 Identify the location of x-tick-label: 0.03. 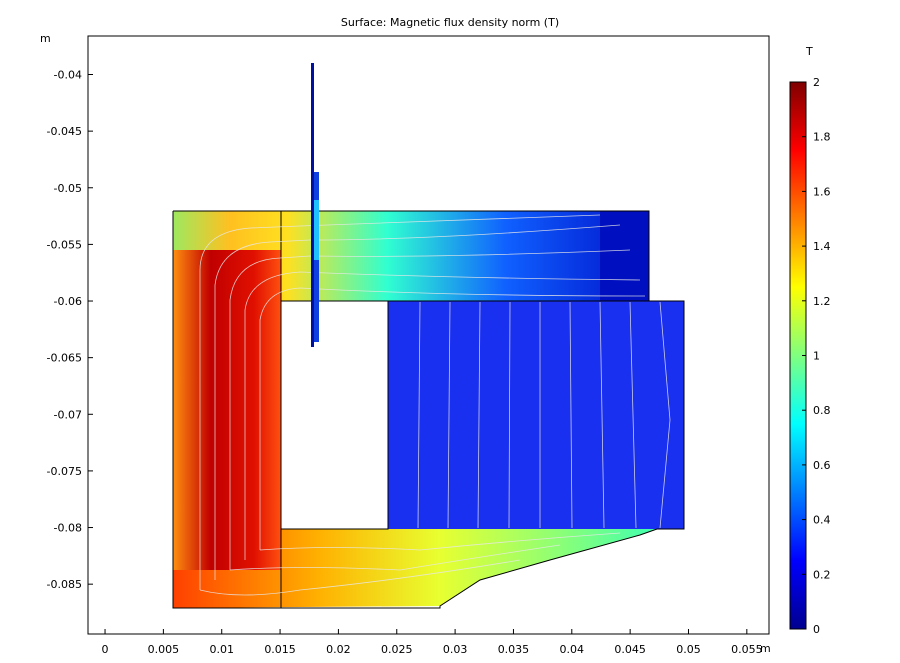
(455, 649).